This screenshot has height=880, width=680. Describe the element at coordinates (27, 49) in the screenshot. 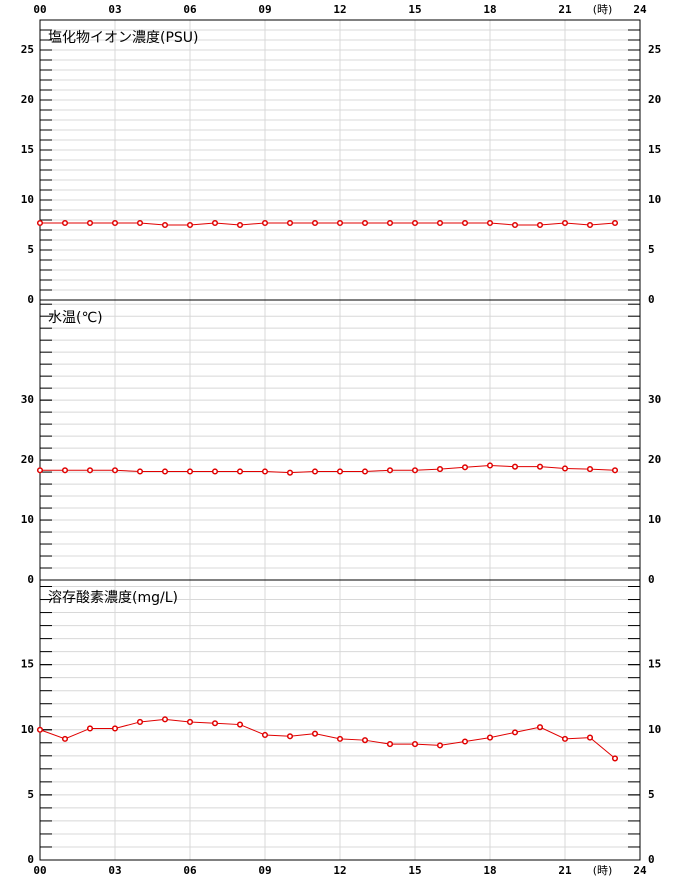

I see `y-tick-label: 25` at that location.